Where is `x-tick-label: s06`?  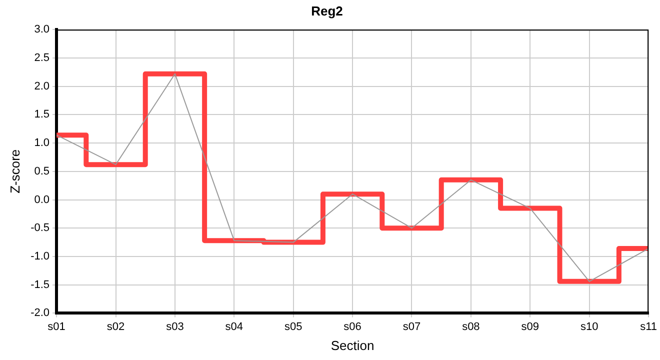 x-tick-label: s06 is located at coordinates (353, 326).